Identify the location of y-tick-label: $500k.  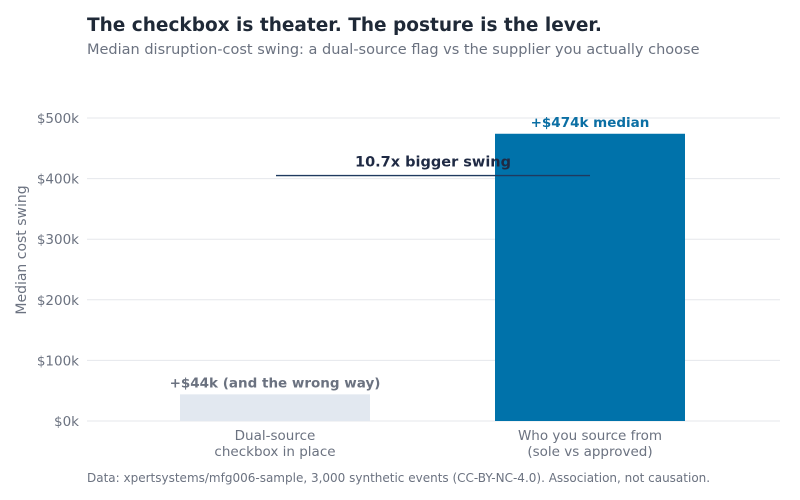
(58, 119).